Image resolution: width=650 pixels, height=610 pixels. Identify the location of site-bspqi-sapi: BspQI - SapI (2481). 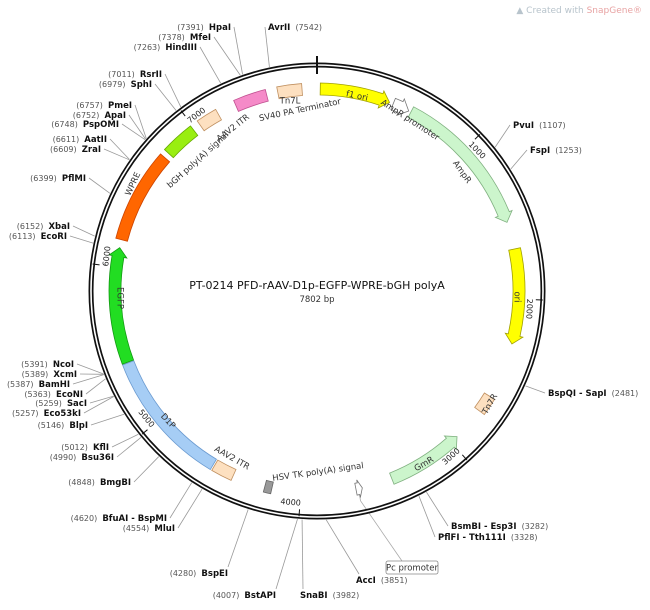
(593, 390).